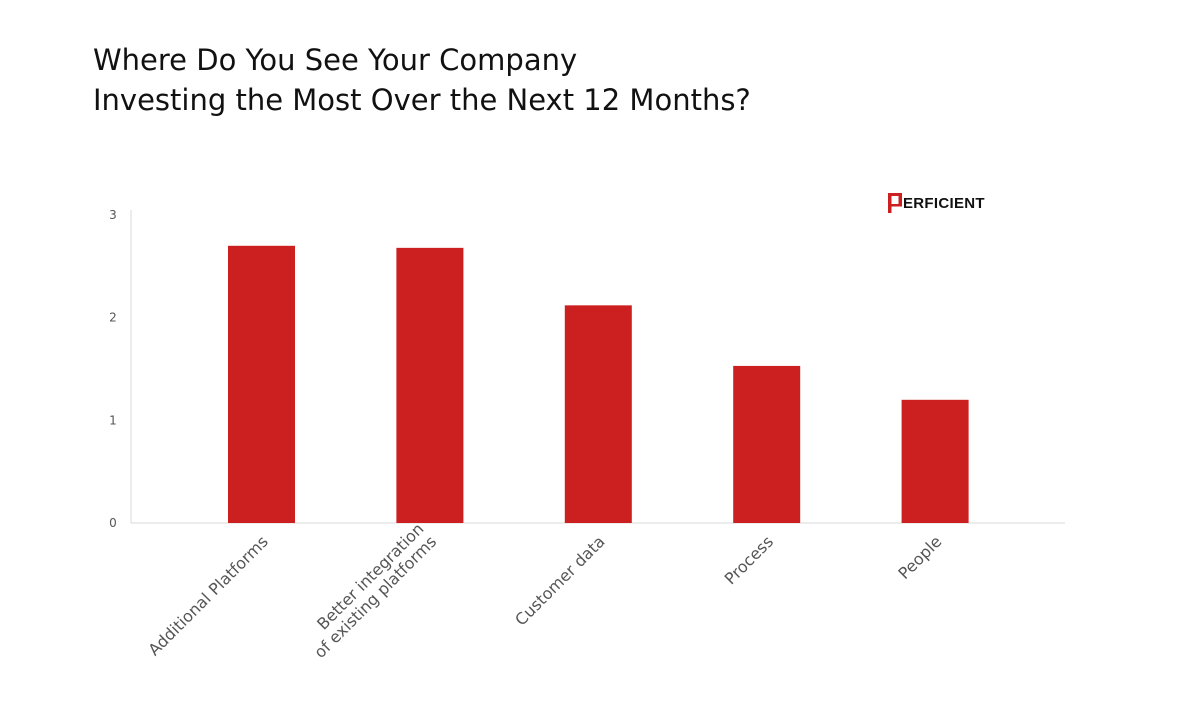 The height and width of the screenshot is (724, 1200). I want to click on y-tick-label: 2, so click(113, 318).